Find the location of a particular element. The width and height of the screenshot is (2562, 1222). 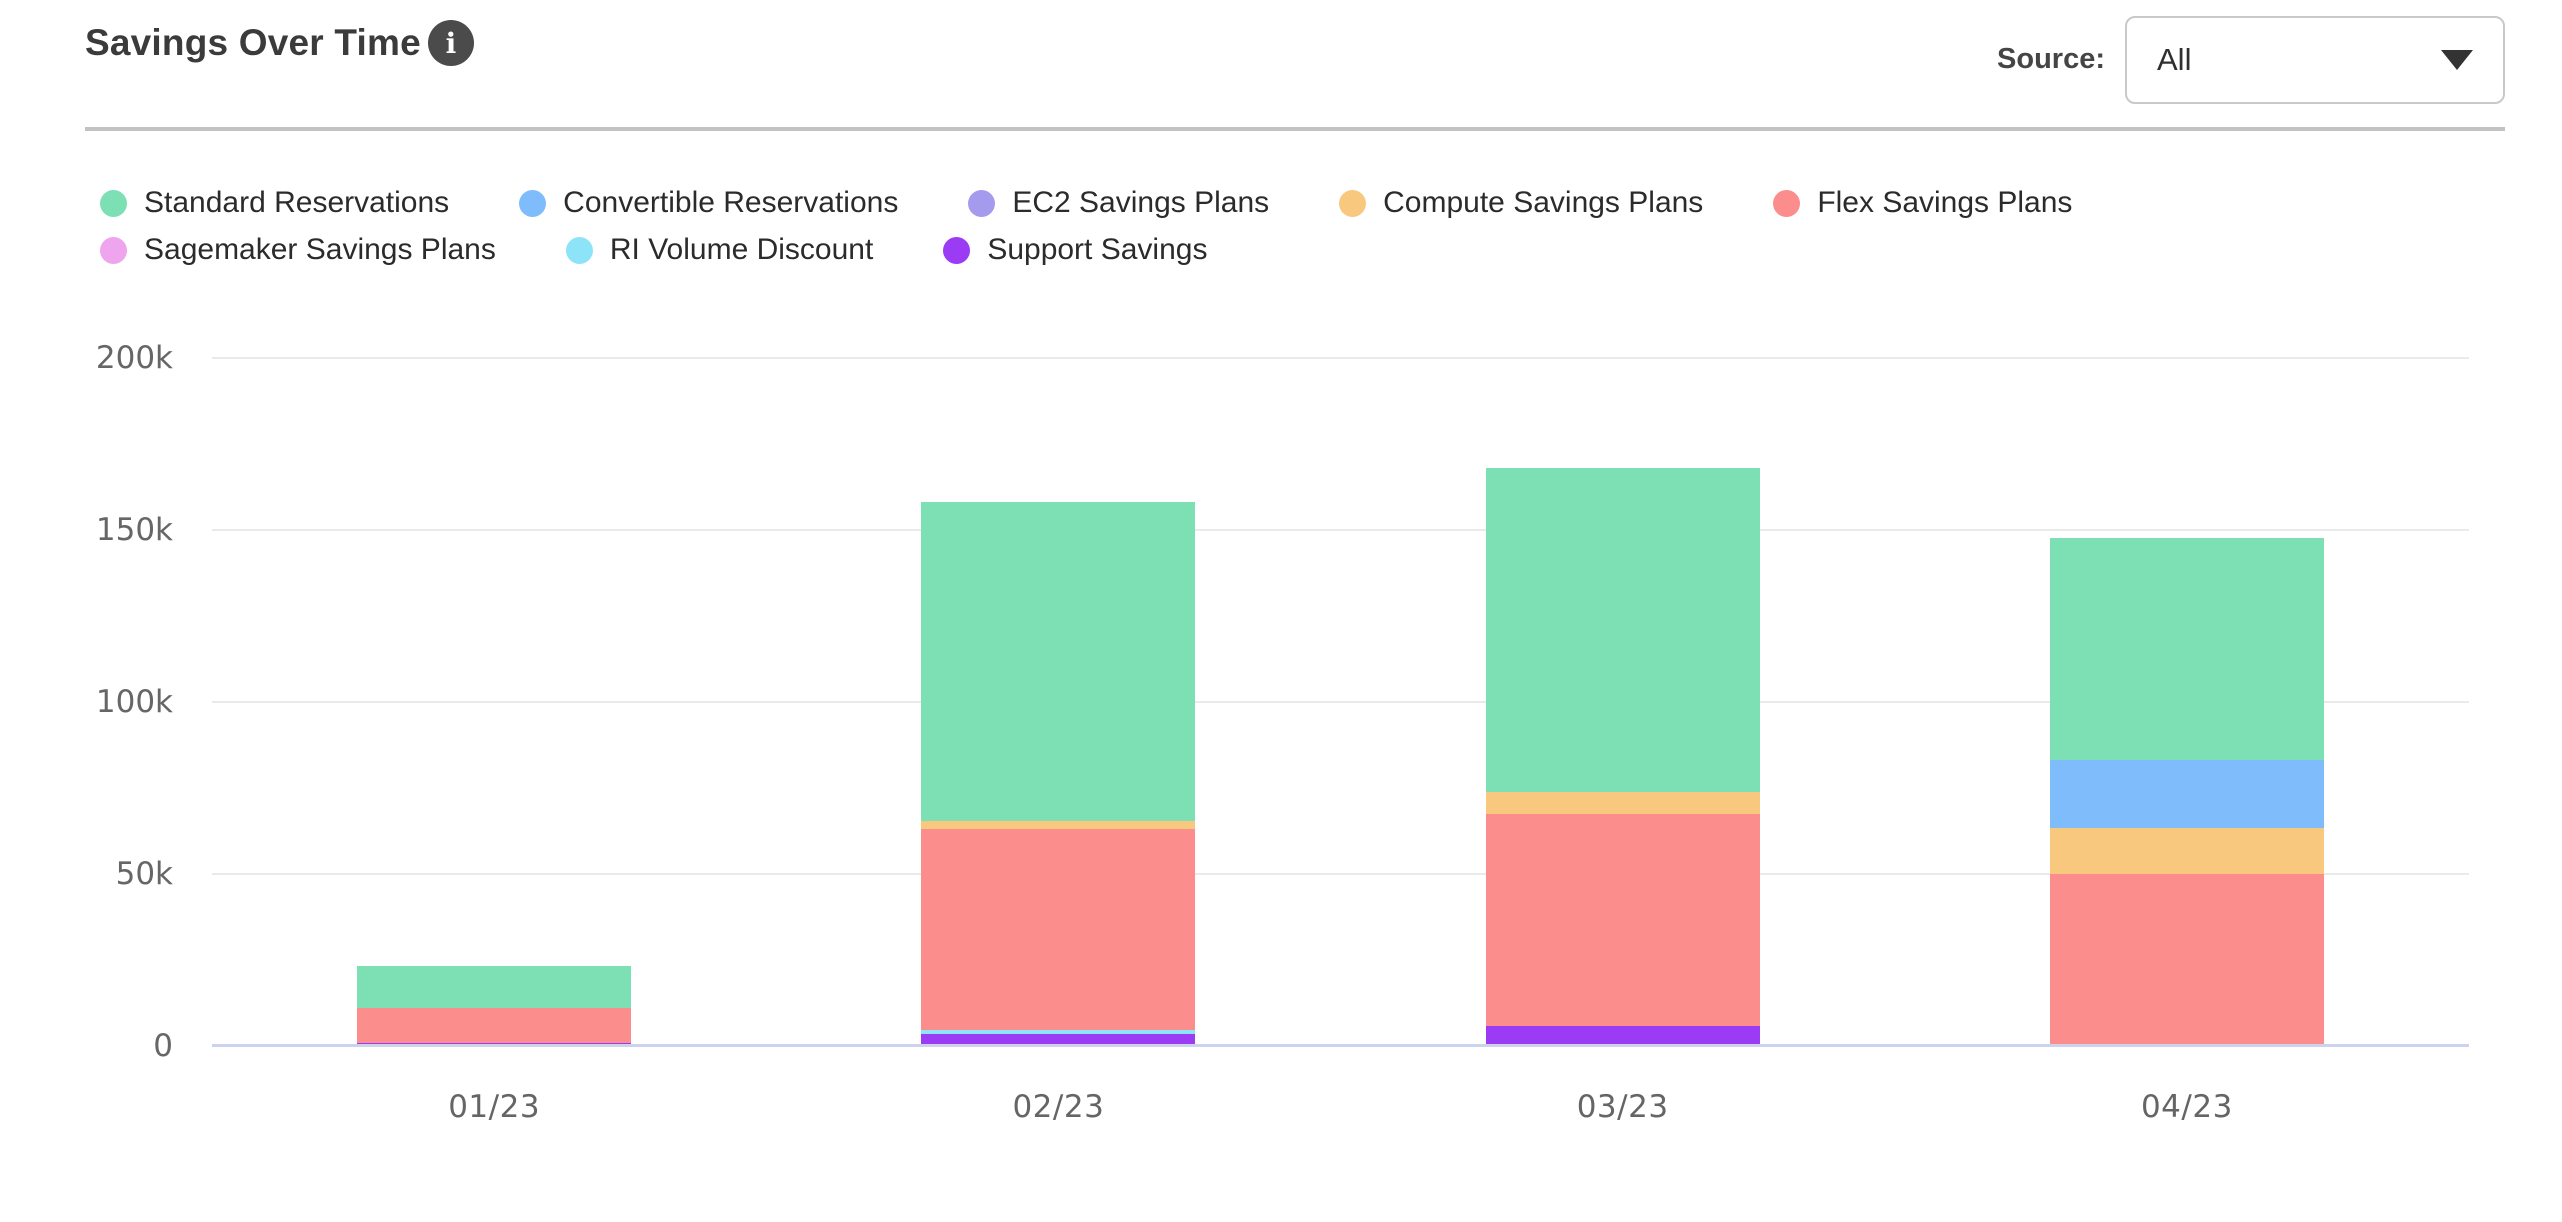

legend-label: Flex Savings Plans is located at coordinates (1945, 202).